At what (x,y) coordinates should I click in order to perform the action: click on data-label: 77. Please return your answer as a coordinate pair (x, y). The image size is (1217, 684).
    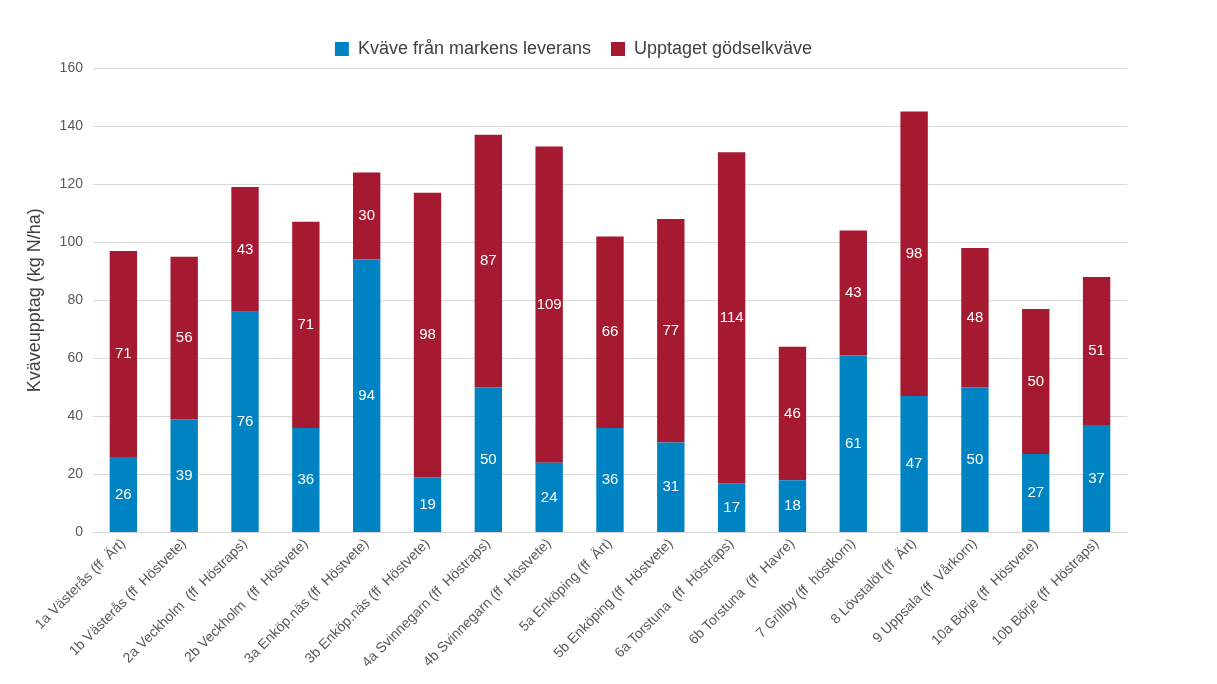
    Looking at the image, I should click on (671, 329).